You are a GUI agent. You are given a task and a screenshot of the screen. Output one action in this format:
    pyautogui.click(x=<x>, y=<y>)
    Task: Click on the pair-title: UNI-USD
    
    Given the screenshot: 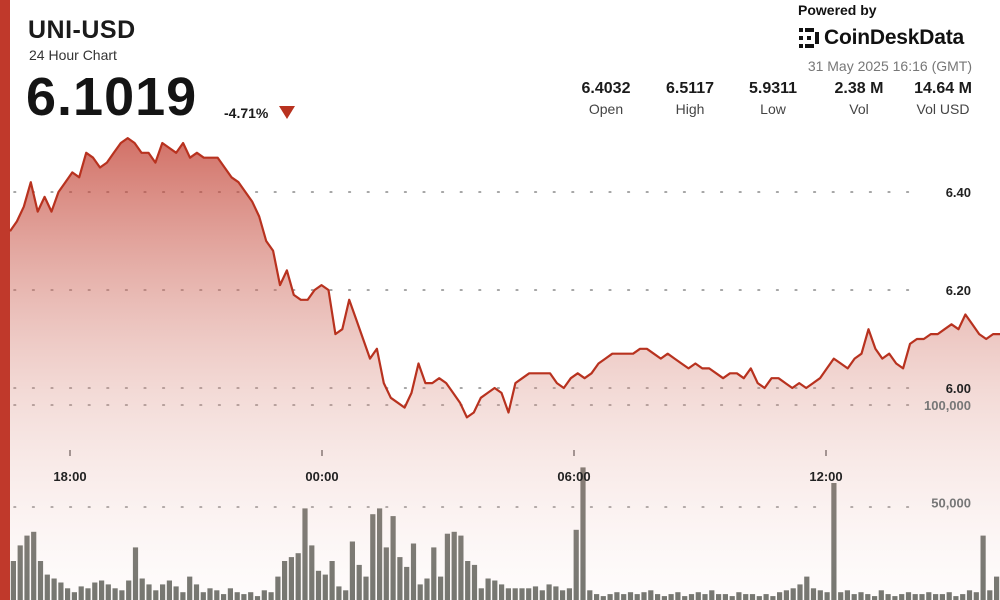 What is the action you would take?
    pyautogui.click(x=82, y=30)
    